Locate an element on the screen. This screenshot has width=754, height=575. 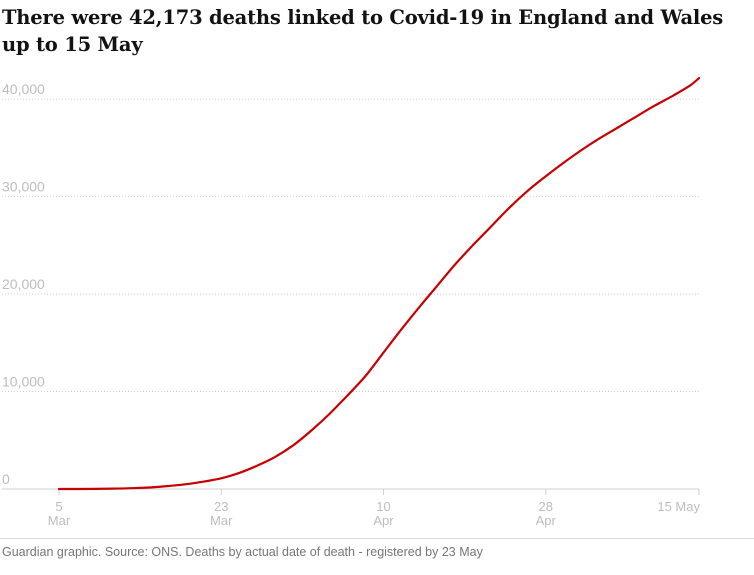
y-tick-label: 0 is located at coordinates (6, 479).